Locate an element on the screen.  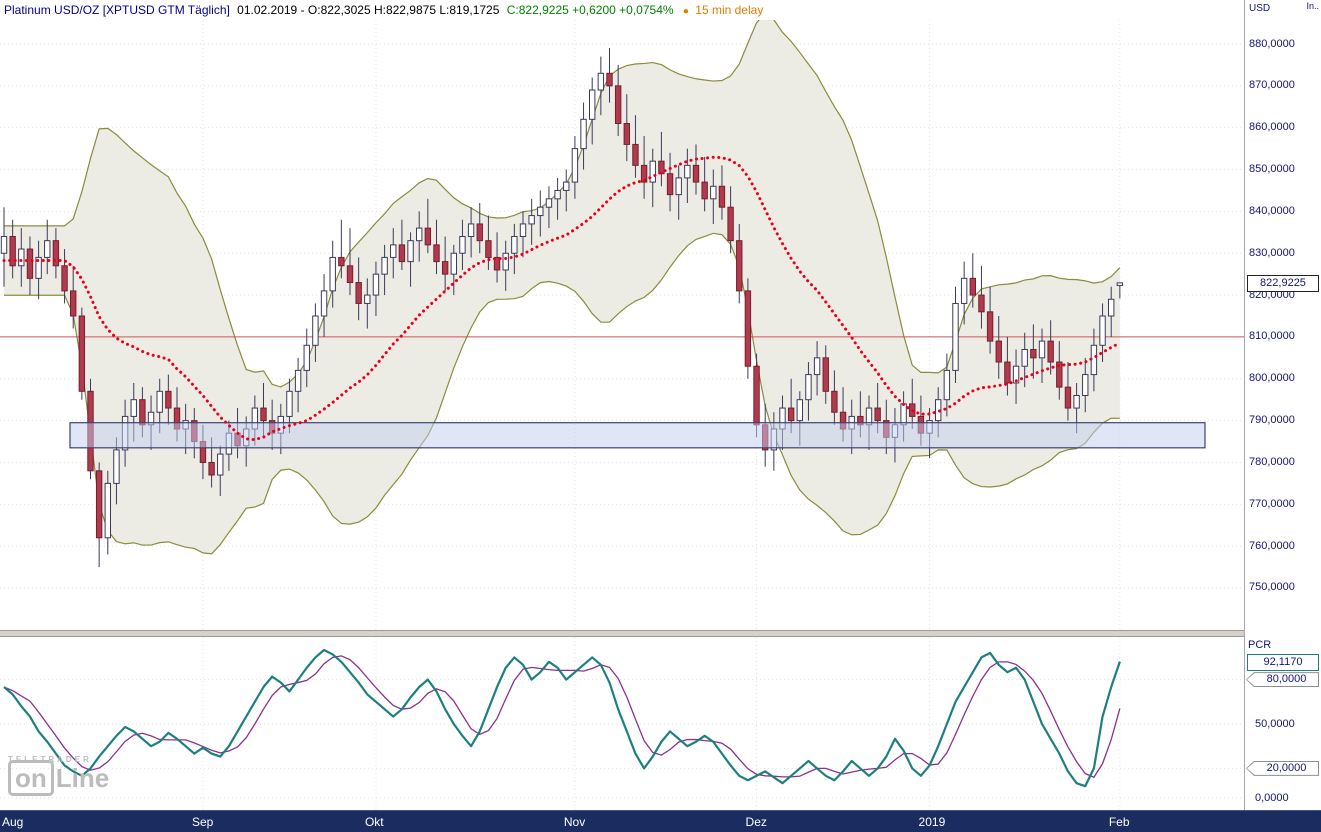
time-axis-label: Dez is located at coordinates (756, 822).